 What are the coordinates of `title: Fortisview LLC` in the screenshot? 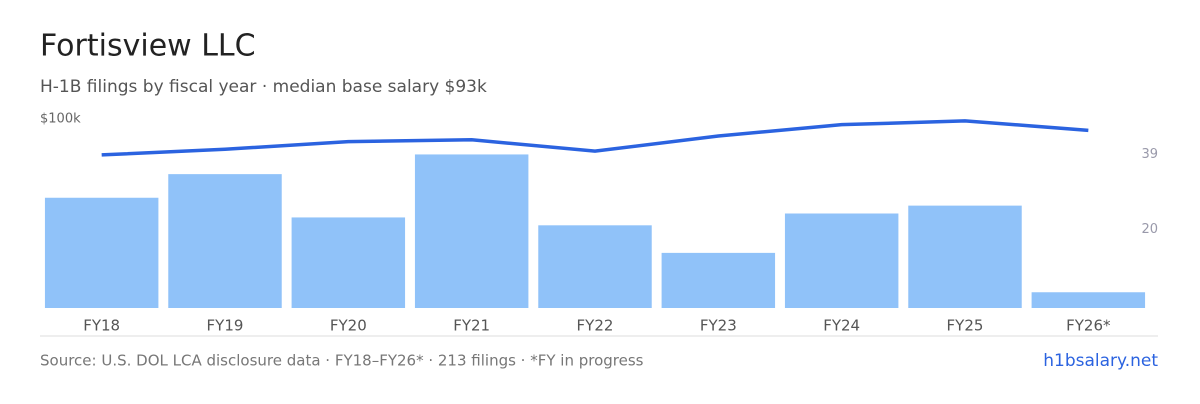 It's located at (148, 46).